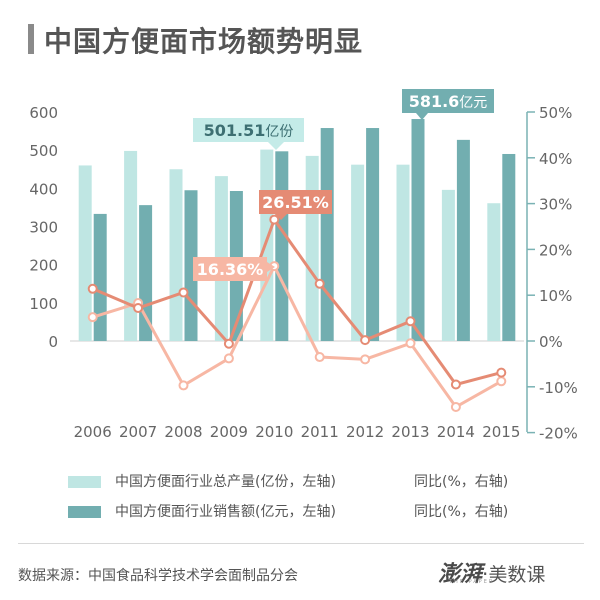 This screenshot has height=600, width=600. I want to click on bar-sales-2015, so click(509, 247).